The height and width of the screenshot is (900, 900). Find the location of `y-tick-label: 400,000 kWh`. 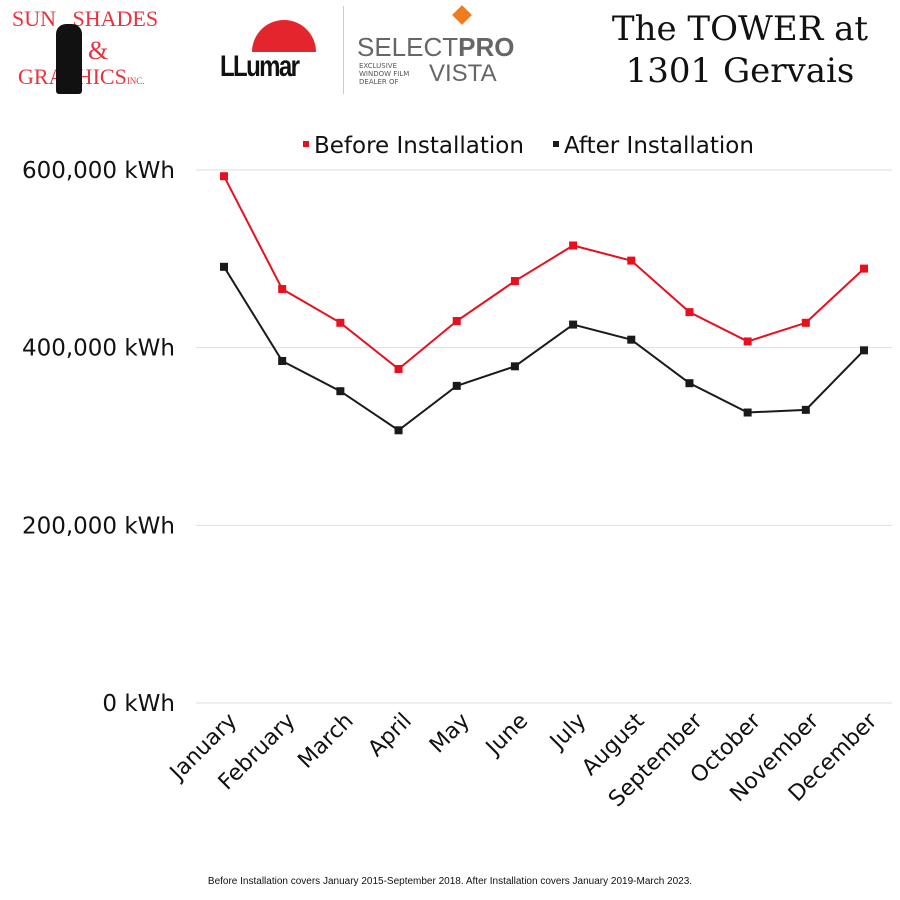

y-tick-label: 400,000 kWh is located at coordinates (98, 349).